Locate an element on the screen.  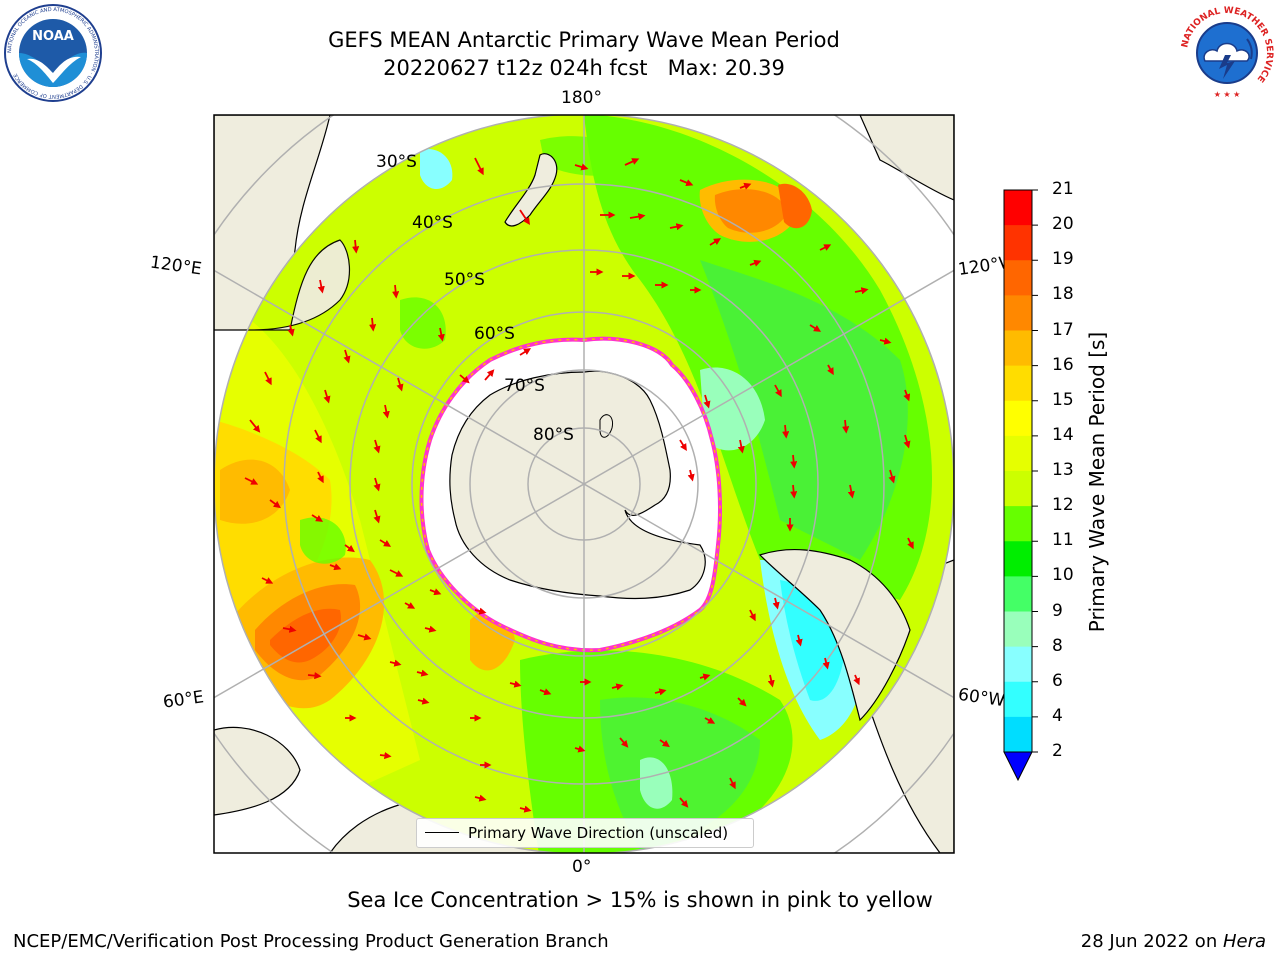
colorbar-tick-label: 12 is located at coordinates (1063, 505).